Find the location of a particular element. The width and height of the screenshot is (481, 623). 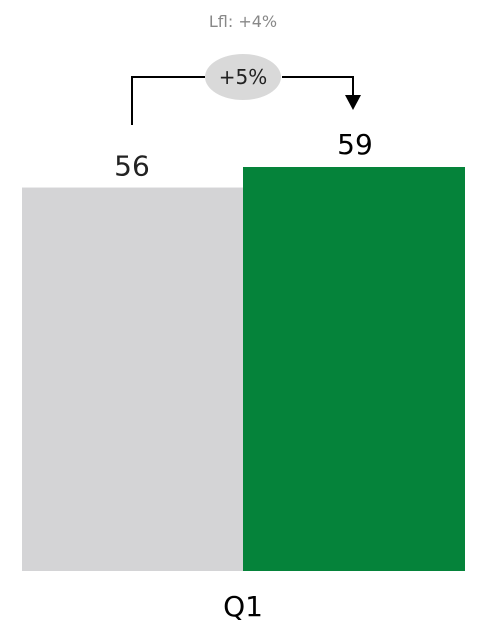

connector-line-left is located at coordinates (168, 100).